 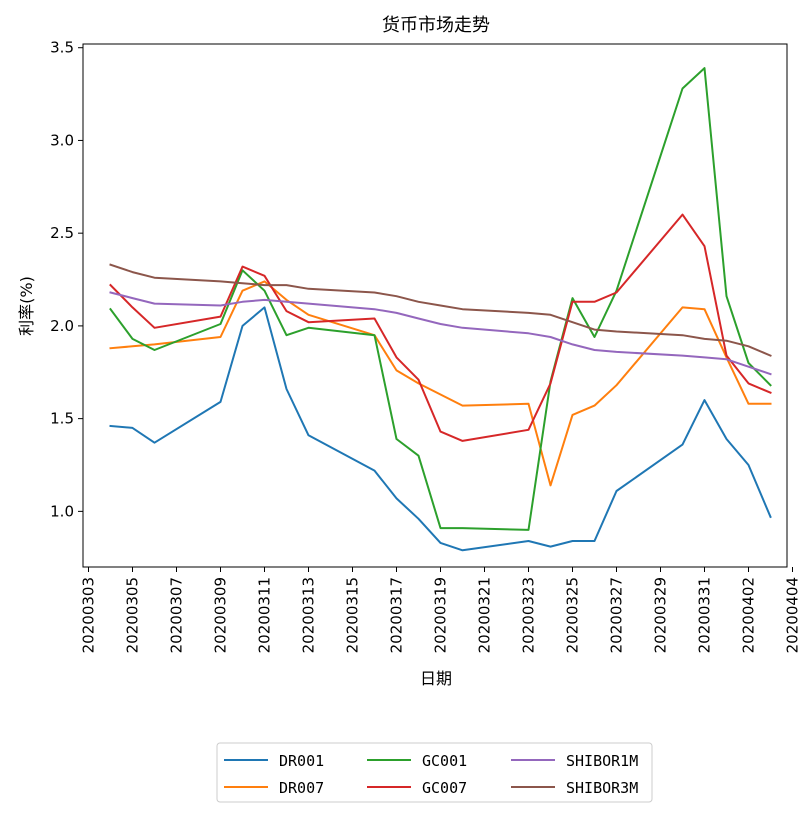 What do you see at coordinates (444, 788) in the screenshot?
I see `legend-label-gc007: GC007` at bounding box center [444, 788].